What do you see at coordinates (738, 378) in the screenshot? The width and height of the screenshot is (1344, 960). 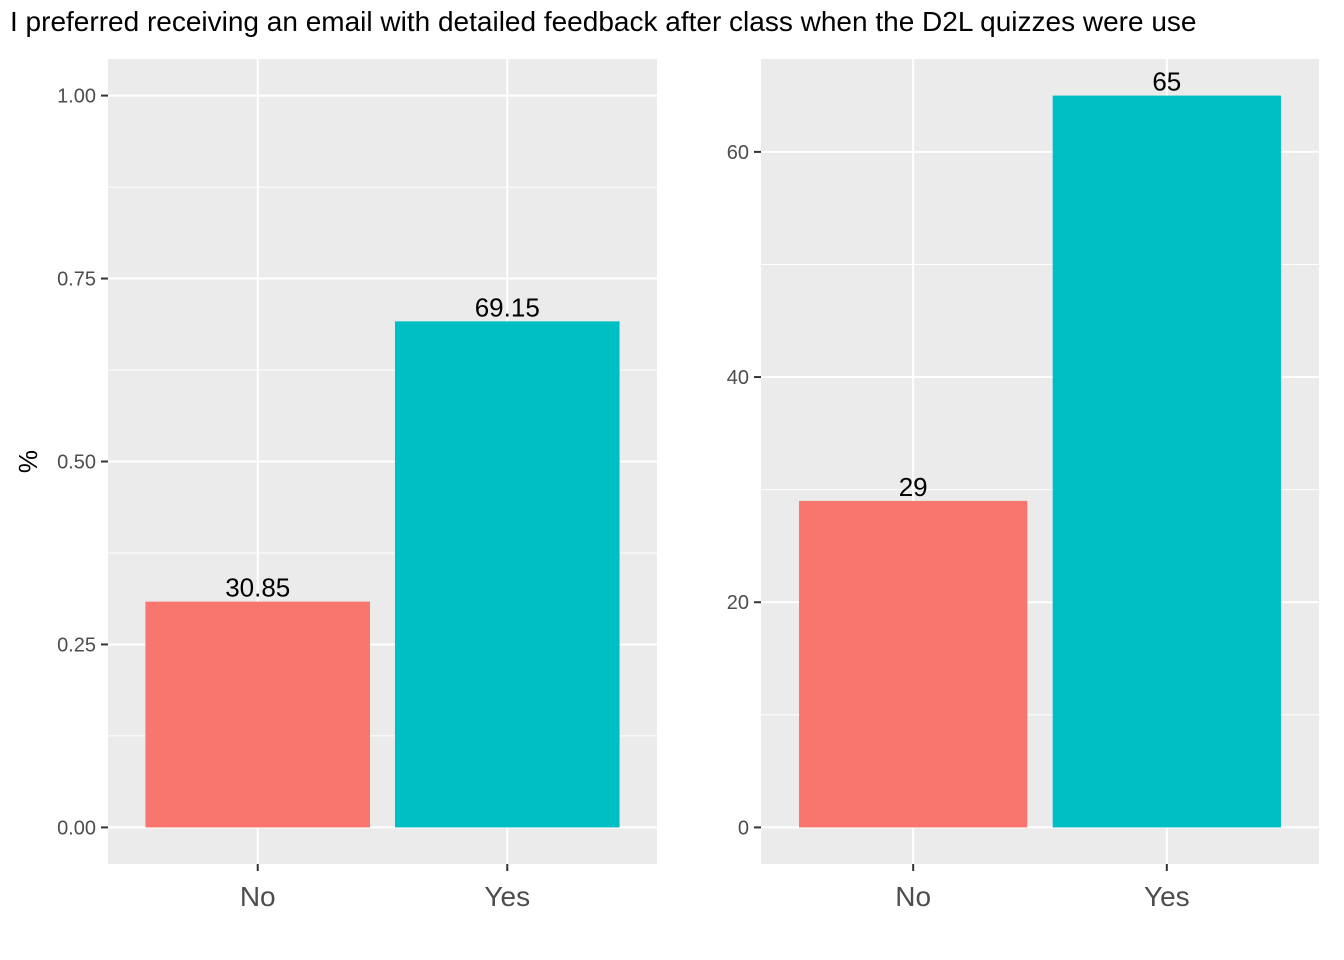 I see `y-tick-label: 40` at bounding box center [738, 378].